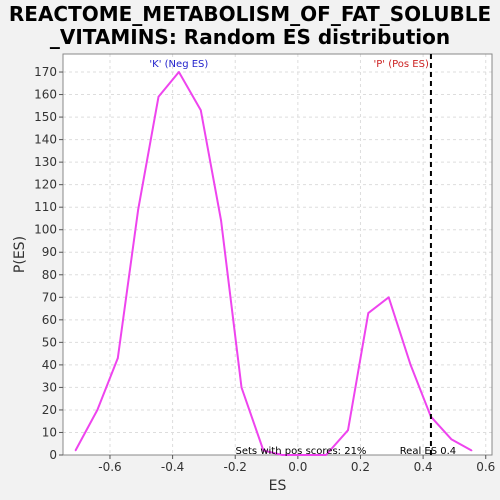  I want to click on chart-title-line-1: REACTOME_METABOLISM_OF_FAT_SOLUBLE, so click(250, 14).